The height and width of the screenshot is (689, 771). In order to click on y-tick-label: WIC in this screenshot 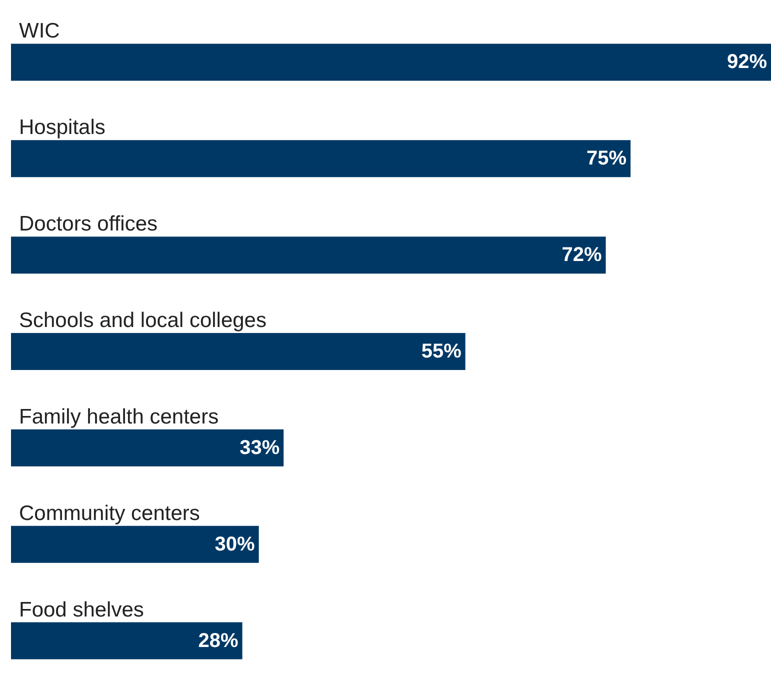, I will do `click(39, 31)`.